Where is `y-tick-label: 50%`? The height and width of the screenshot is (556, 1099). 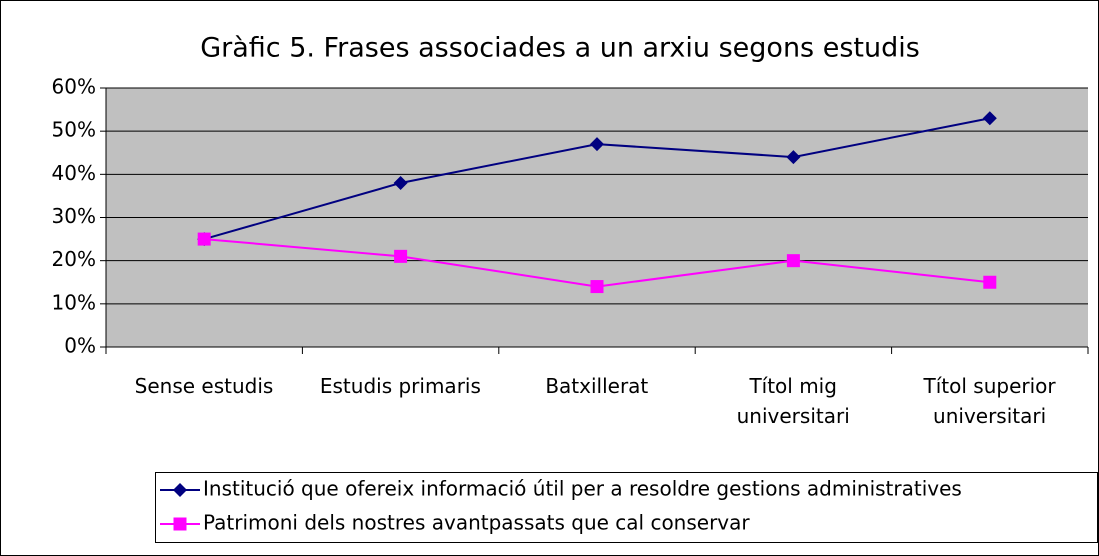 y-tick-label: 50% is located at coordinates (74, 130).